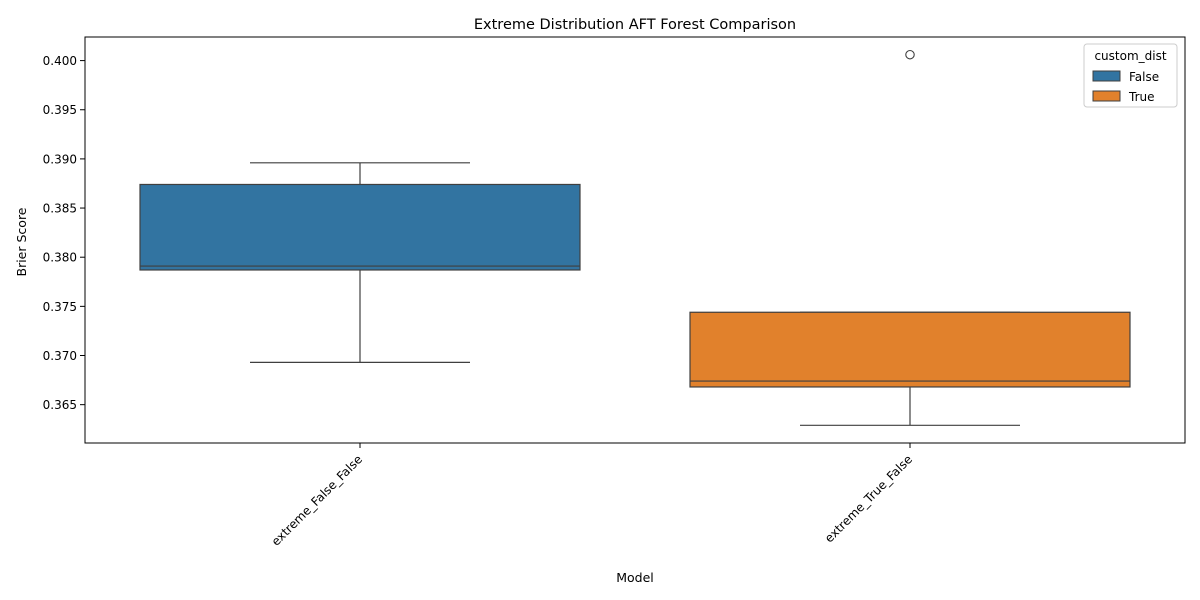  Describe the element at coordinates (21, 241) in the screenshot. I see `y-axis-label: Brier Score` at that location.